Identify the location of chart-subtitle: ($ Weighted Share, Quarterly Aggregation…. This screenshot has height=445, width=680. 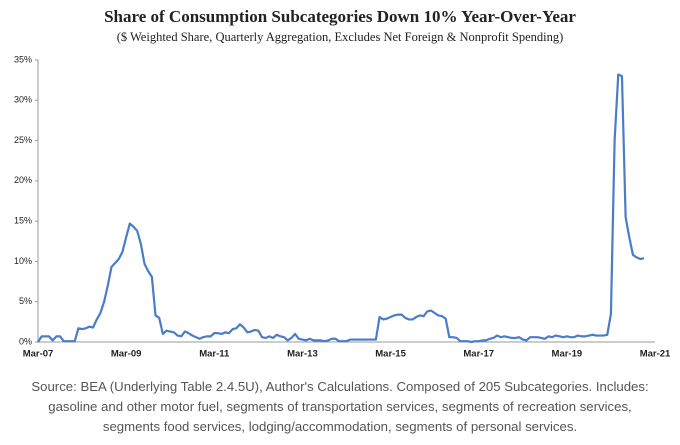
(340, 37).